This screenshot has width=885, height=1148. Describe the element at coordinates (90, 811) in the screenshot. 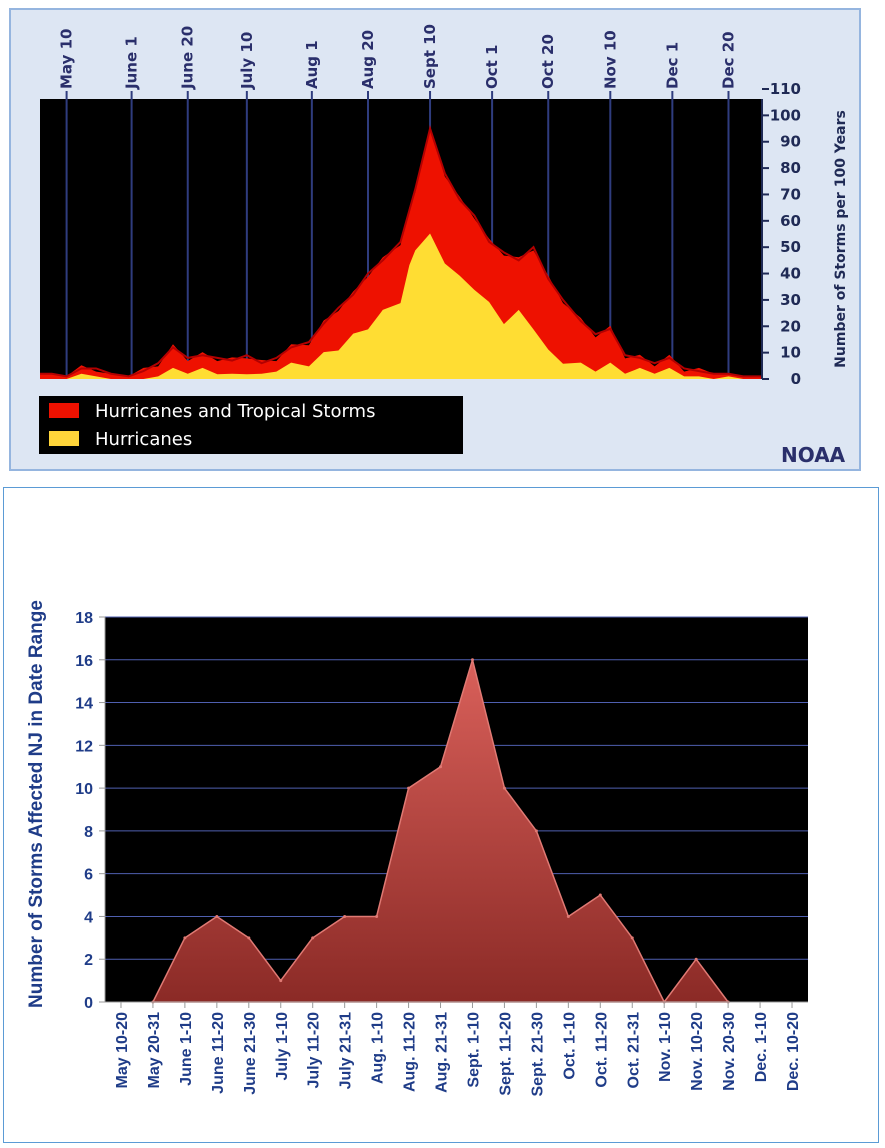

I see `nj-y-tick-labels: 0 2 4 6 8 10 12 14 16 18` at that location.